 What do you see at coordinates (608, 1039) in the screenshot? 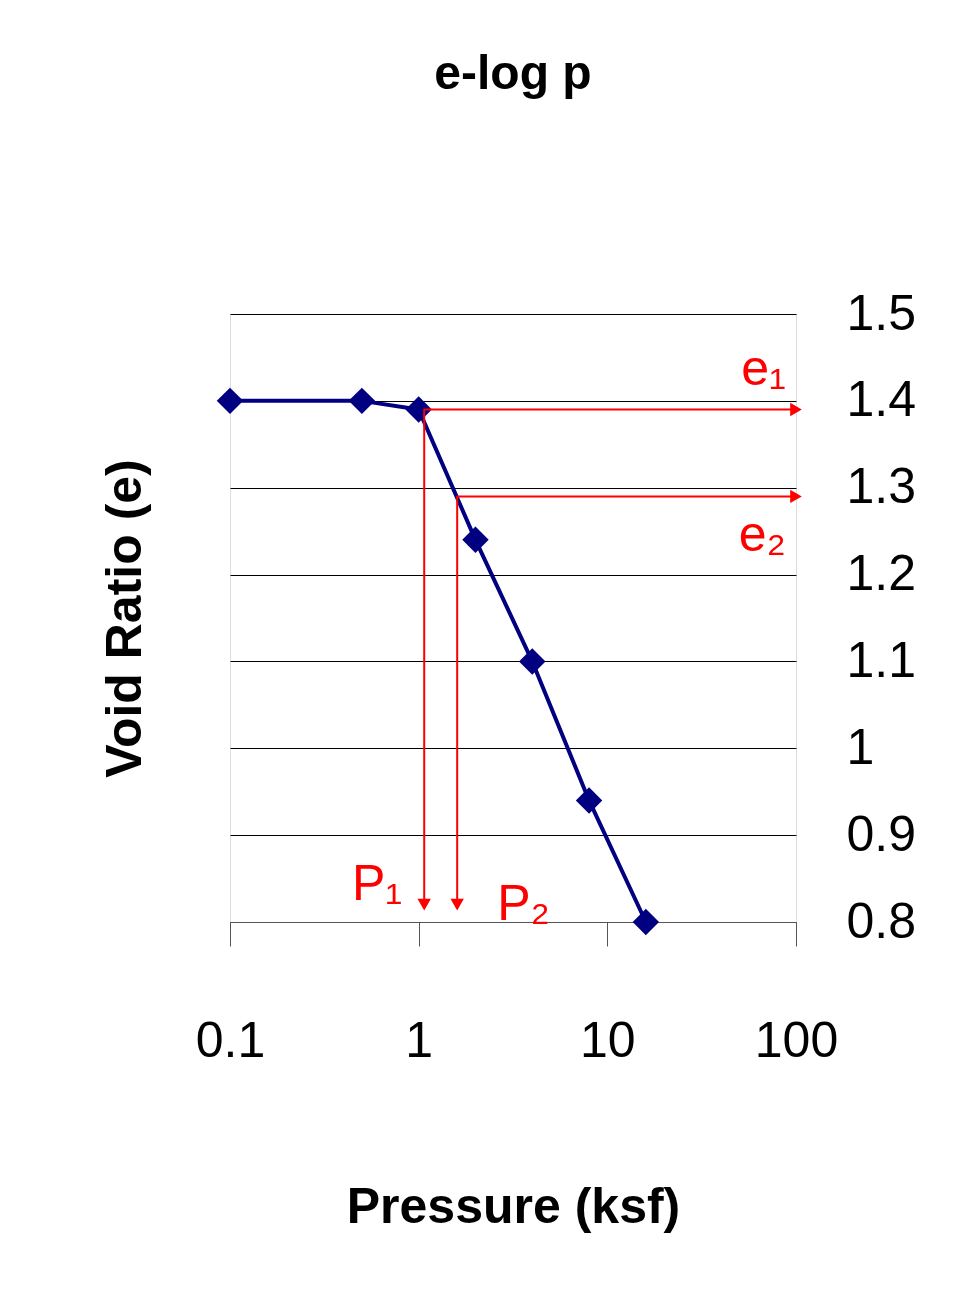
I see `x-tick-label: 10` at bounding box center [608, 1039].